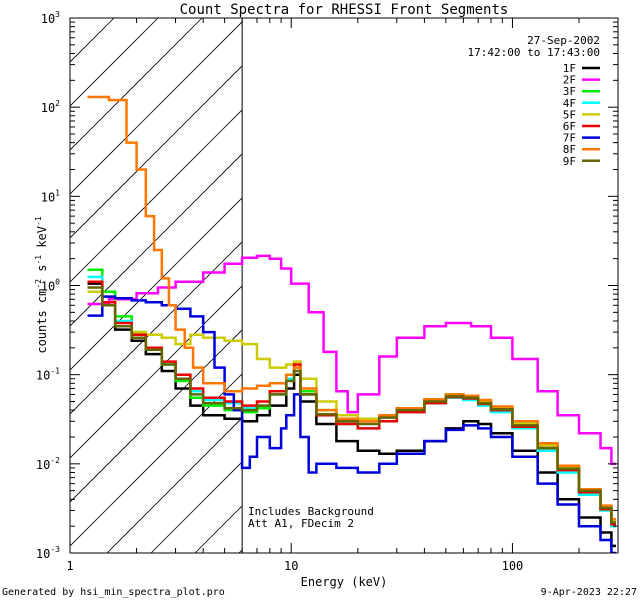  What do you see at coordinates (291, 566) in the screenshot?
I see `x-tick-label: 10` at bounding box center [291, 566].